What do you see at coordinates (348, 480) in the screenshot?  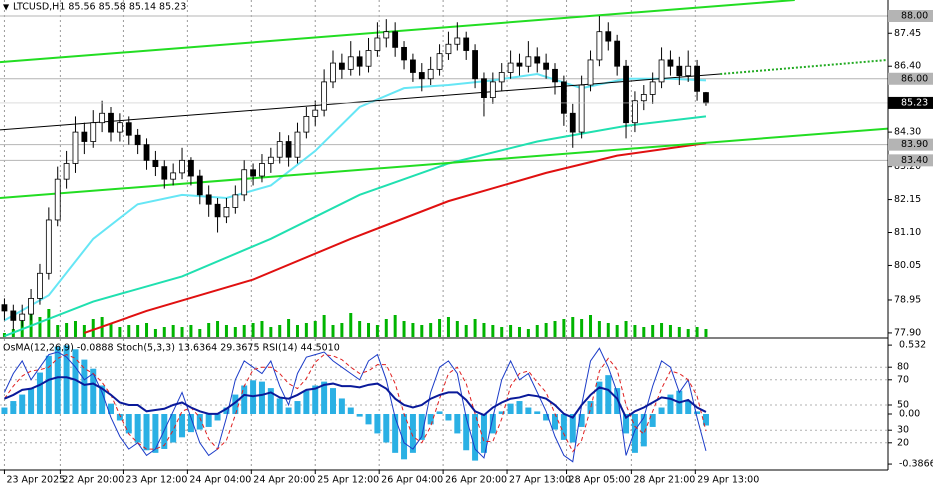 I see `x-tick-label: 25 Apr 12:00` at bounding box center [348, 480].